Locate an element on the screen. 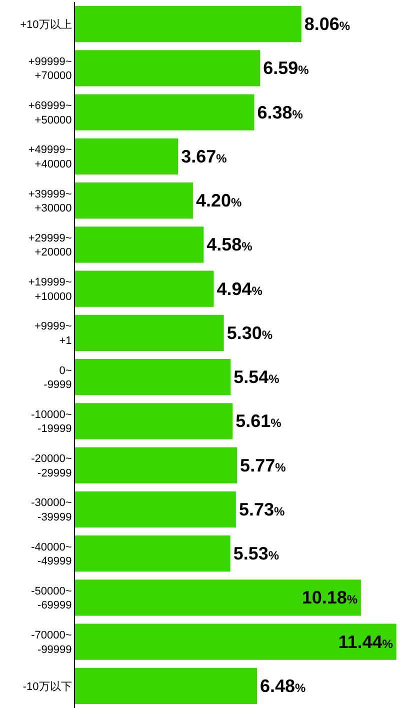 The image size is (400, 710). data-label: 5.61% is located at coordinates (259, 421).